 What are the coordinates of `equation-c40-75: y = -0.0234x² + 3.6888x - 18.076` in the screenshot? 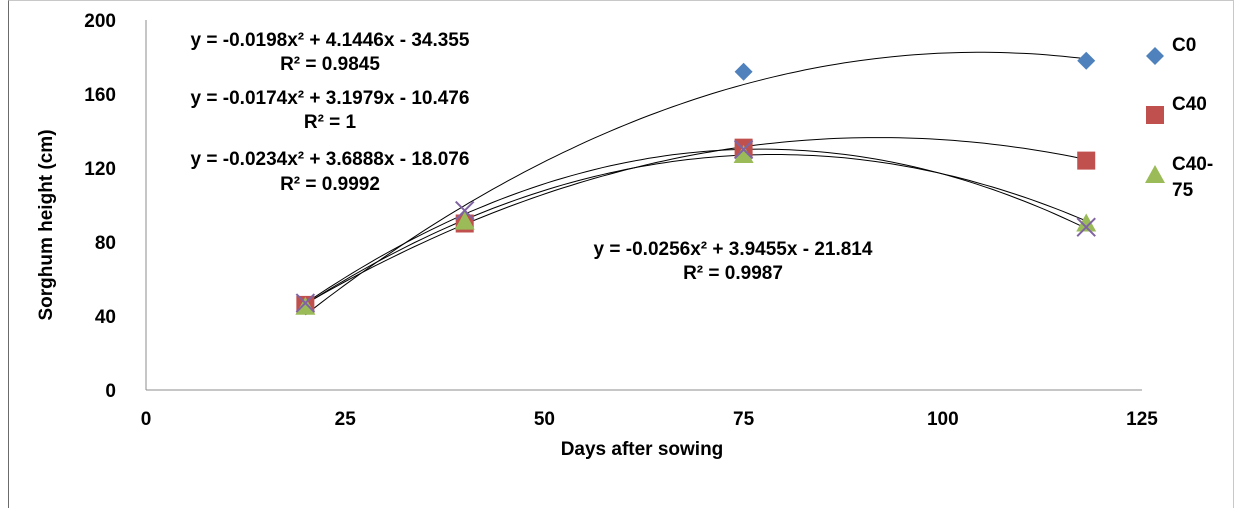 It's located at (330, 159).